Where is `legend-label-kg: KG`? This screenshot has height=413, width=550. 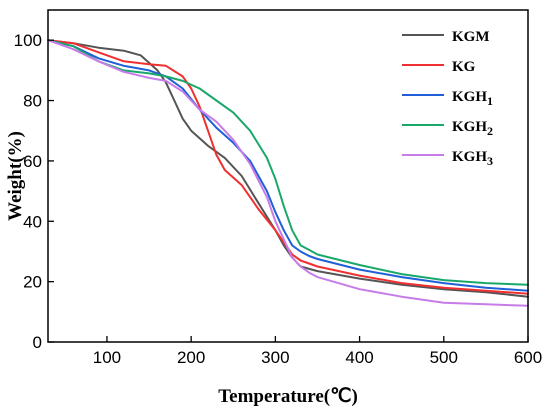 legend-label-kg: KG is located at coordinates (464, 67).